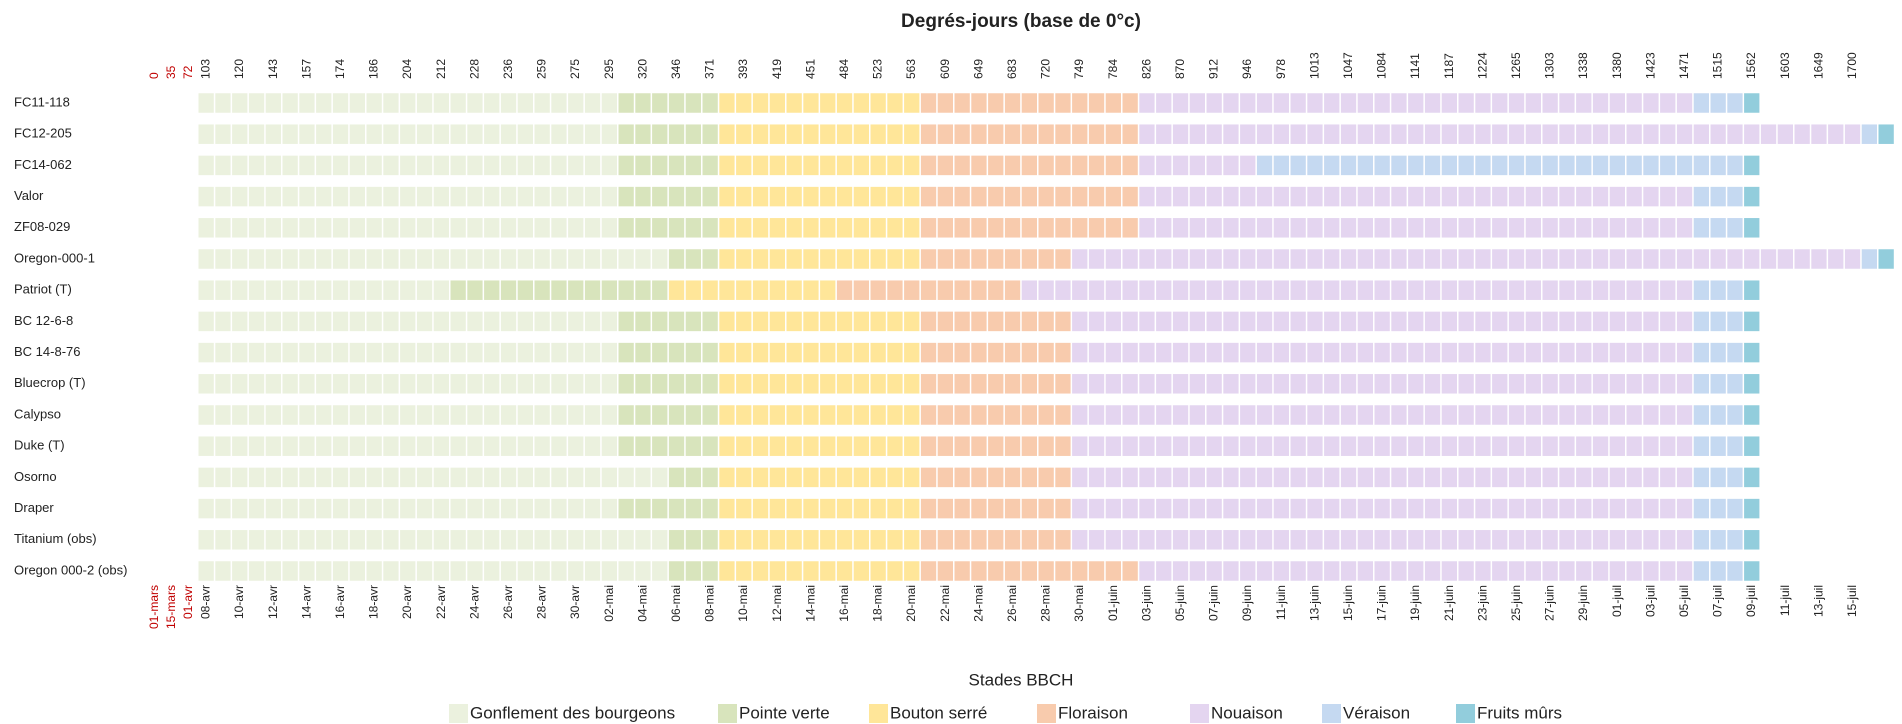 The height and width of the screenshot is (724, 1902). I want to click on row-label: FC12-205, so click(43, 133).